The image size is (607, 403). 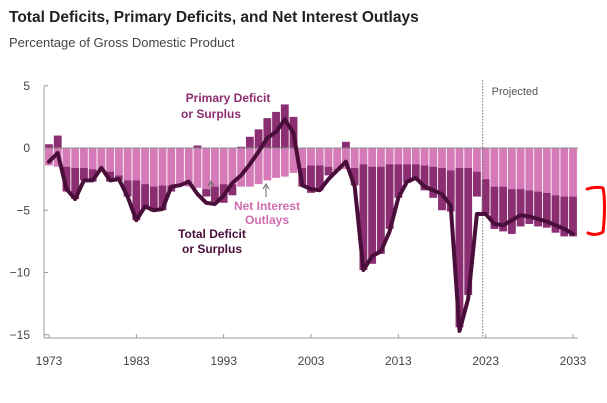 What do you see at coordinates (26, 86) in the screenshot?
I see `y-tick-label: 5` at bounding box center [26, 86].